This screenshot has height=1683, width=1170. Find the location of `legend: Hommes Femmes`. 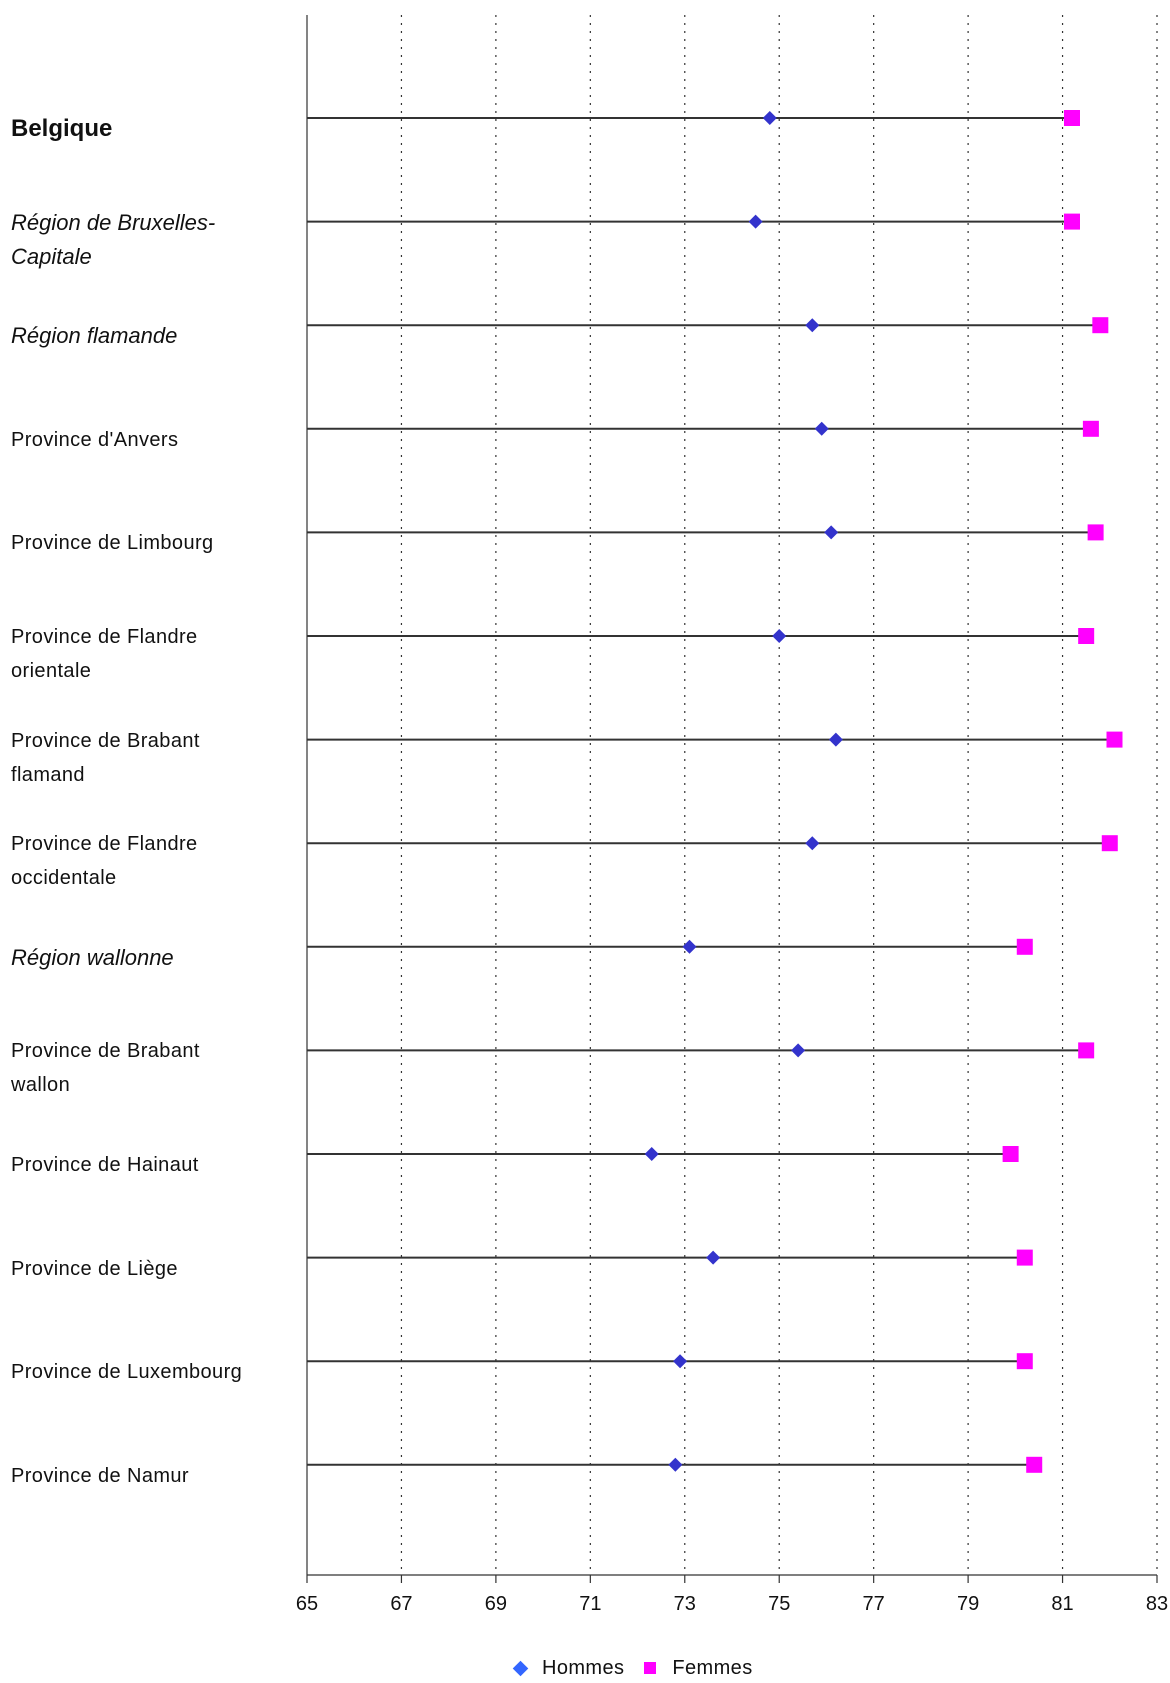

legend: Hommes Femmes is located at coordinates (642, 1668).